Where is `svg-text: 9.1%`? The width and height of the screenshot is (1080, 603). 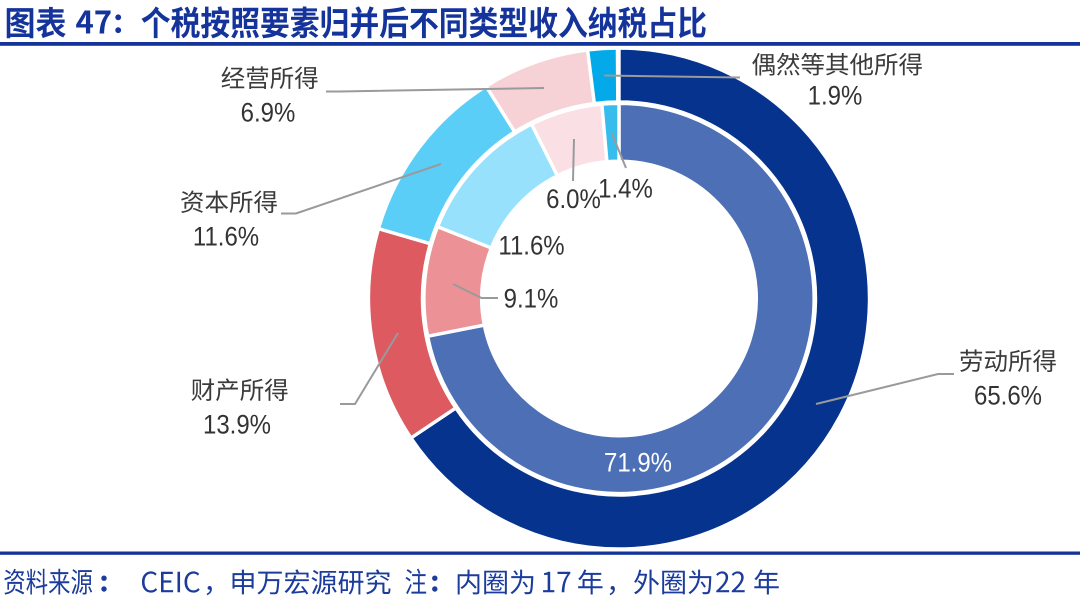 svg-text: 9.1% is located at coordinates (531, 298).